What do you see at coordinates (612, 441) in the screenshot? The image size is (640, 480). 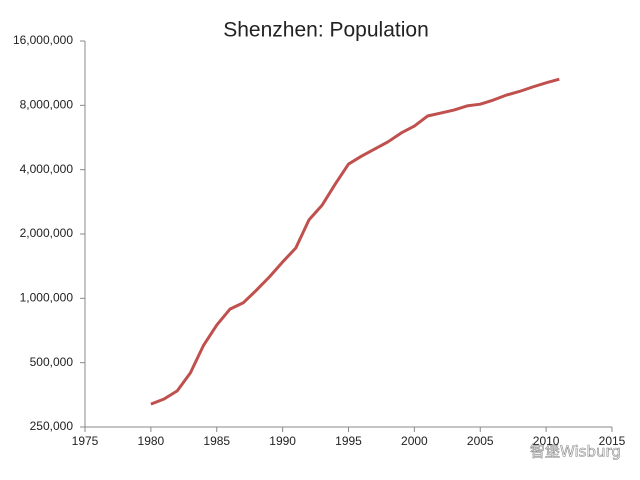 I see `x-tick-label: 2015` at bounding box center [612, 441].